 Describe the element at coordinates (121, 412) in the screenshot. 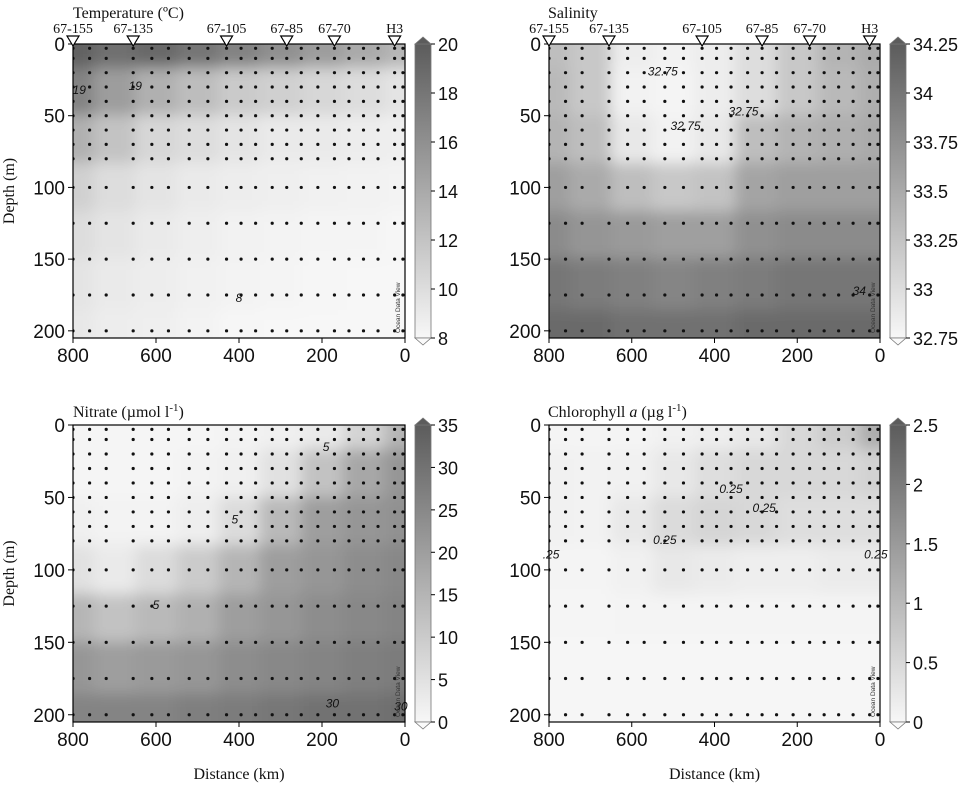

I see `title-part: Nitrate (µmol l` at that location.